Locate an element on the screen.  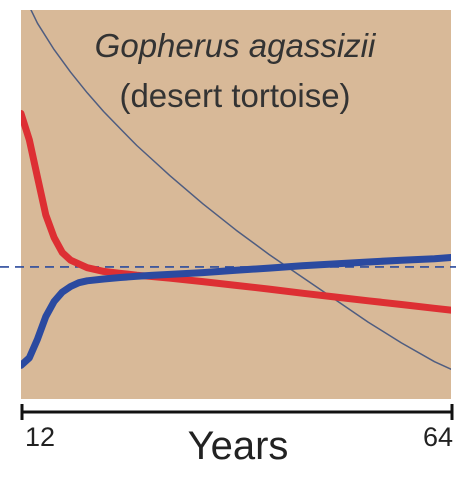
x-axis: 12 64 Years is located at coordinates (237, 436).